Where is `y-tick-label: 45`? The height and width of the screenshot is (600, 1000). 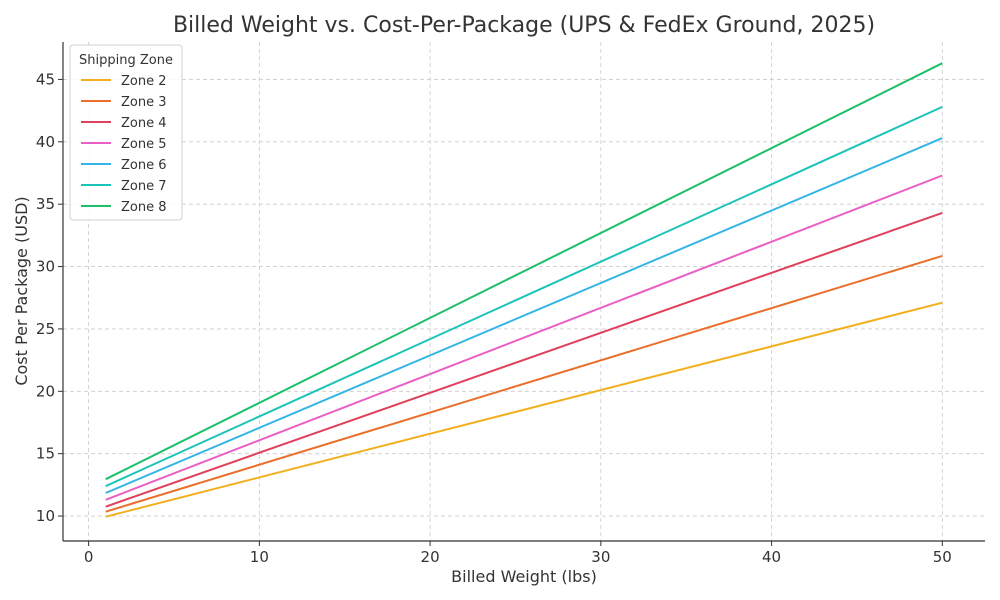 y-tick-label: 45 is located at coordinates (45, 79).